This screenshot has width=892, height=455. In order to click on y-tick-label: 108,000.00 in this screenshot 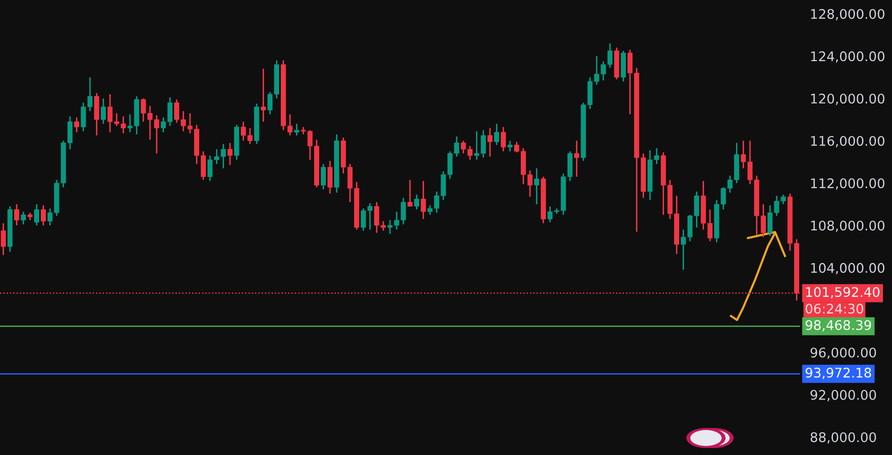, I will do `click(847, 226)`.